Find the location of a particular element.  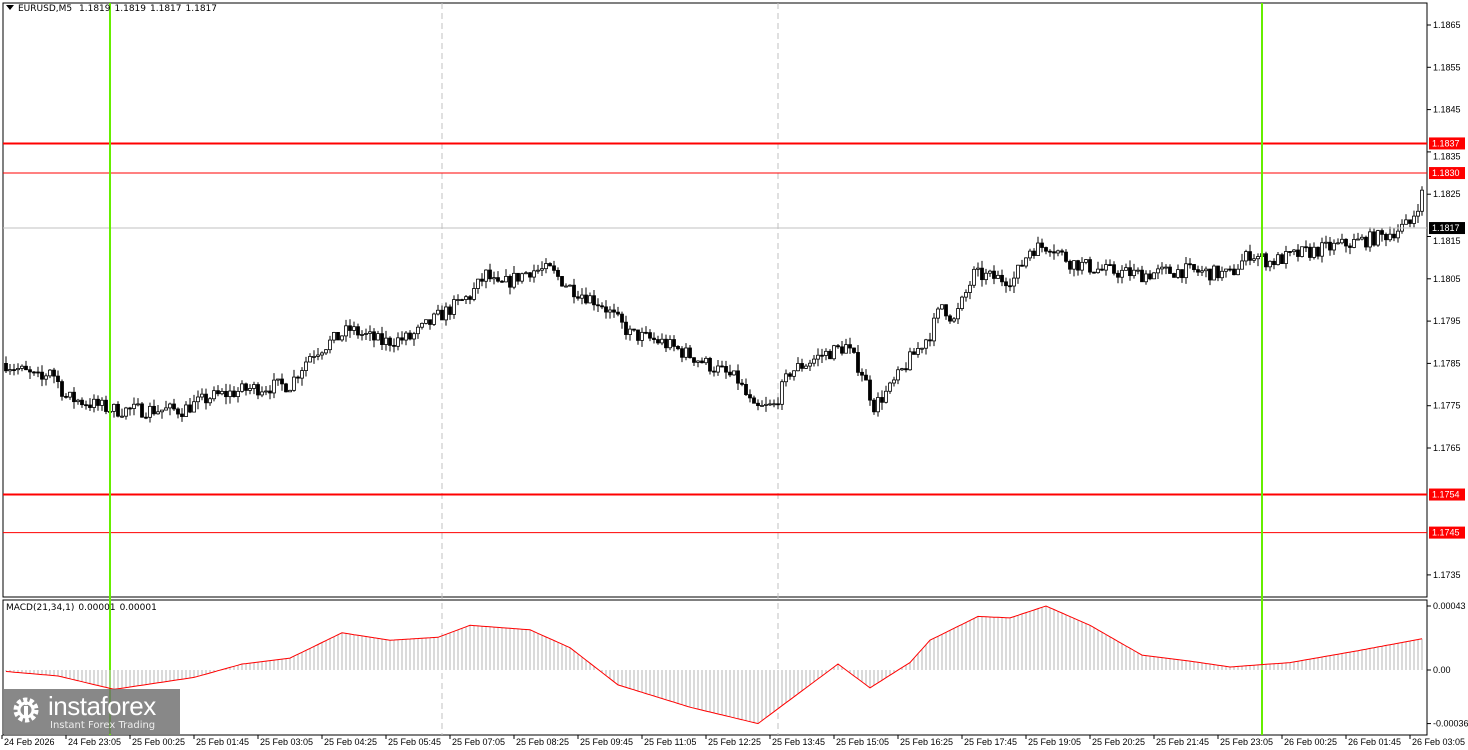

time-tick-label: 25 Feb 09:45 is located at coordinates (606, 742).